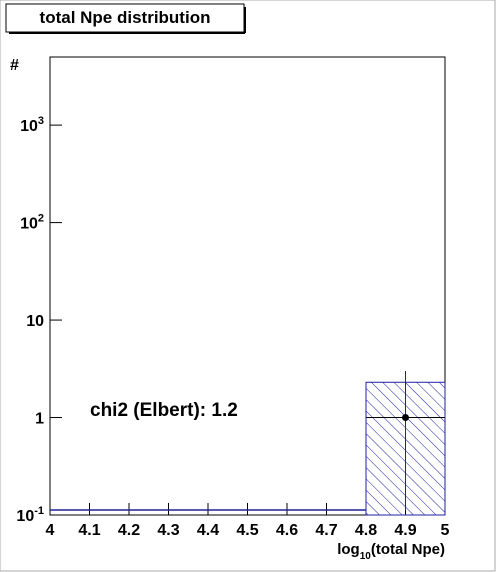  I want to click on y-tick-label: 10², so click(32, 223).